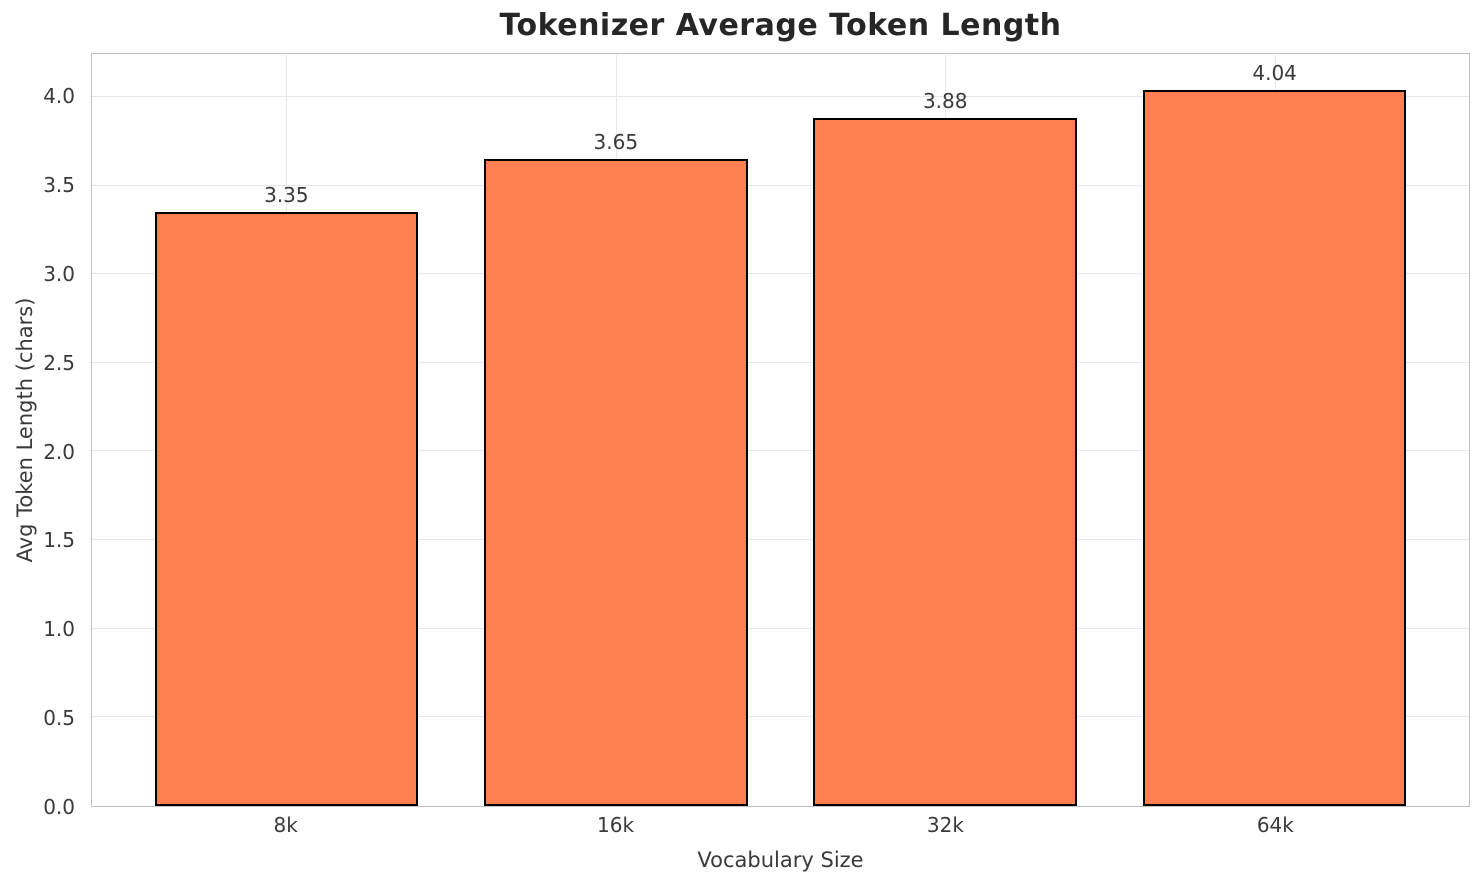 The height and width of the screenshot is (885, 1484). What do you see at coordinates (59, 362) in the screenshot?
I see `y-tick-label: 2.5` at bounding box center [59, 362].